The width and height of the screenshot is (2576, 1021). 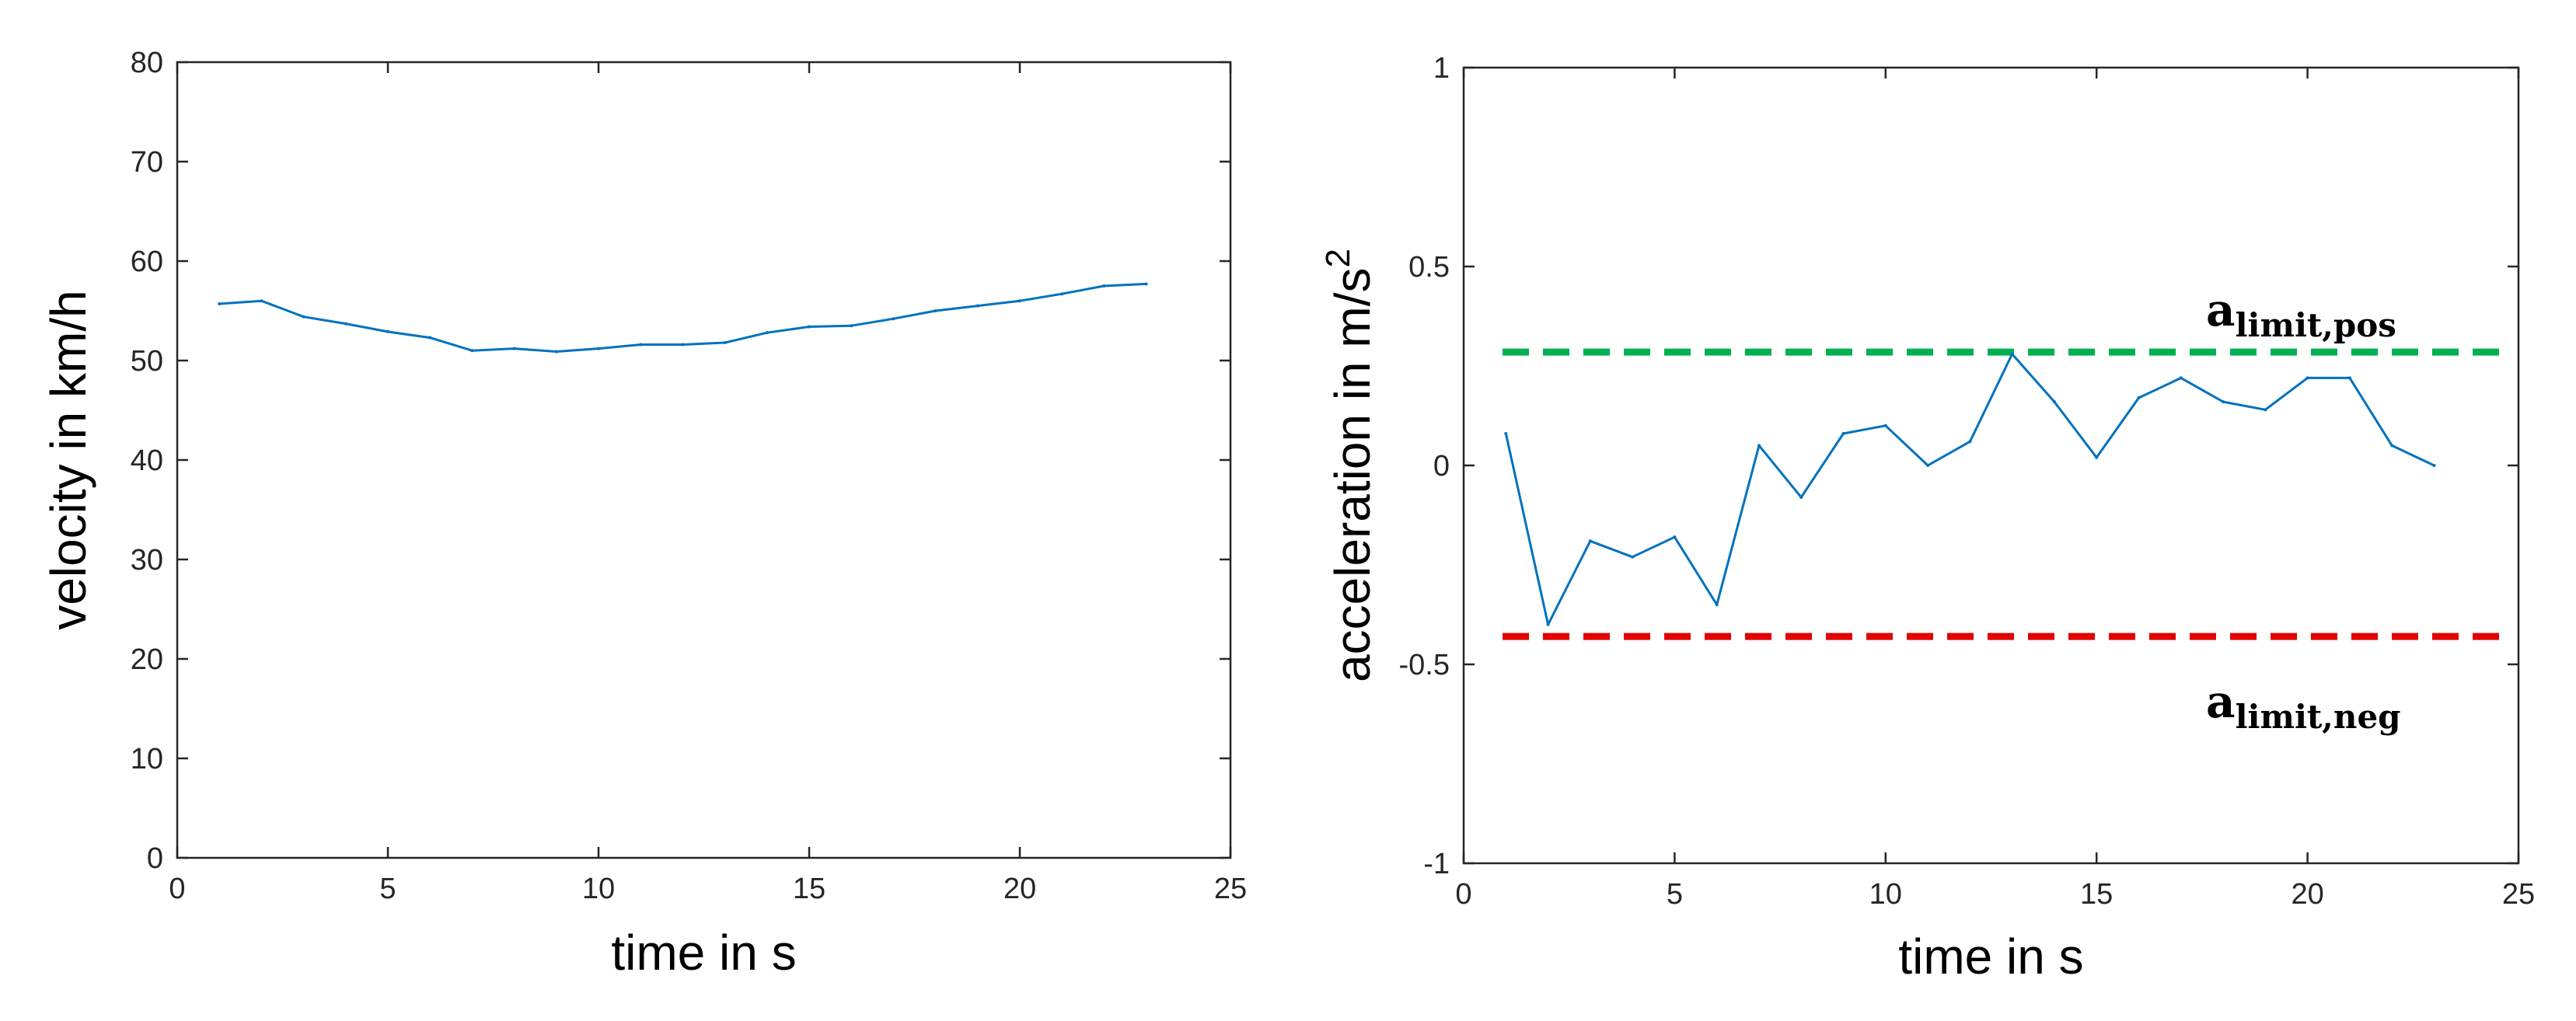 What do you see at coordinates (1429, 267) in the screenshot?
I see `y-tick-label: 0.5` at bounding box center [1429, 267].